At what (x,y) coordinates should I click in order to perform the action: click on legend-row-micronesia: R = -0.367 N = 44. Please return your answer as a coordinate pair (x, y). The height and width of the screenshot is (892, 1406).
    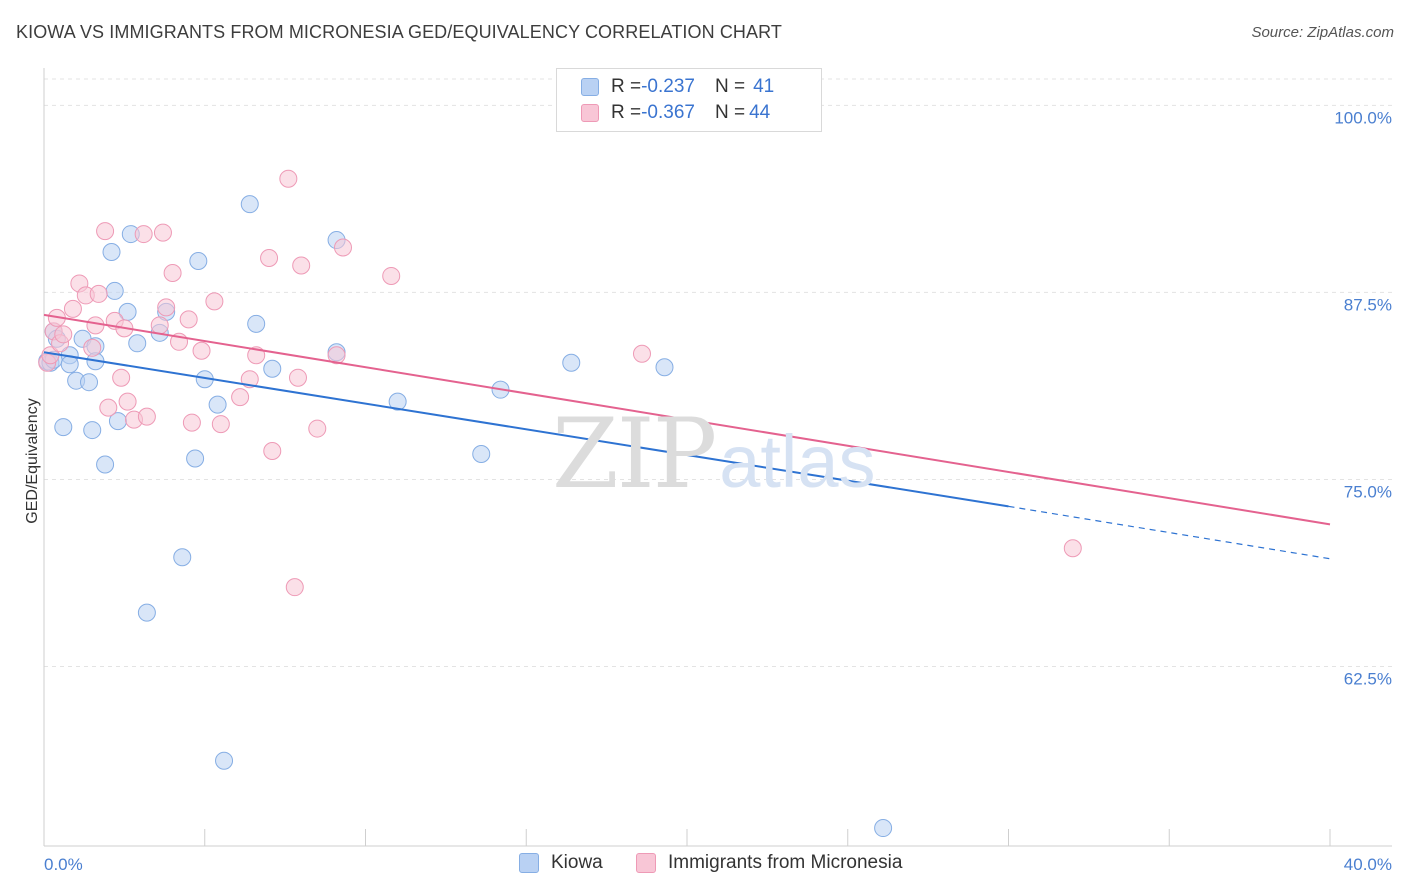
    Looking at the image, I should click on (675, 113).